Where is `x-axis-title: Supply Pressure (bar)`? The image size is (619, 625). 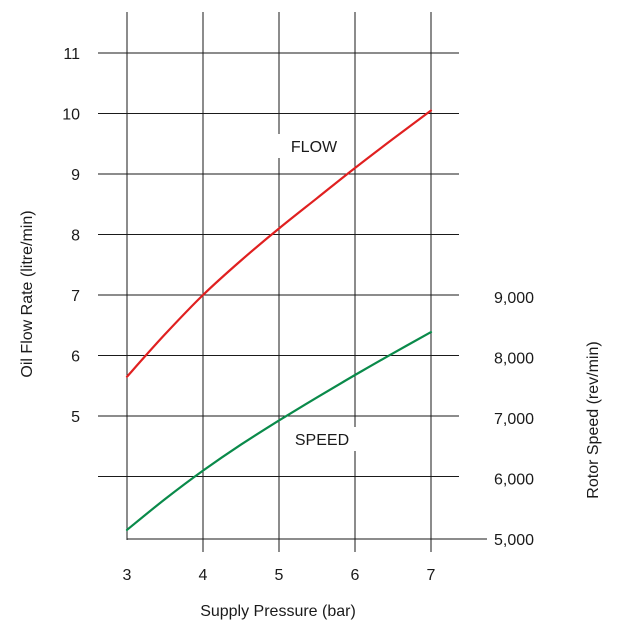
x-axis-title: Supply Pressure (bar) is located at coordinates (278, 611).